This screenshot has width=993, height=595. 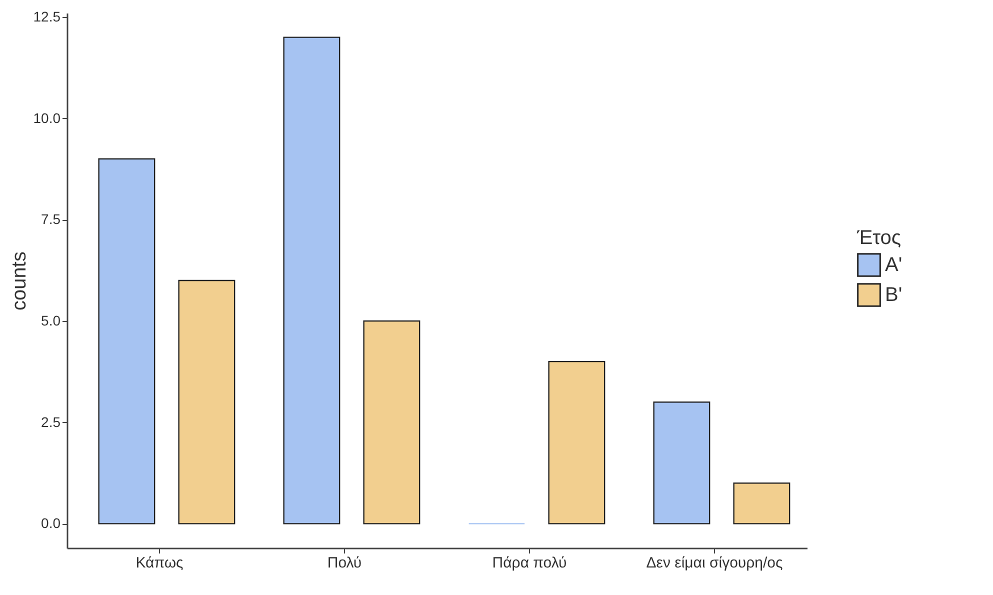 I want to click on y-tick-label: 7.5, so click(x=51, y=219).